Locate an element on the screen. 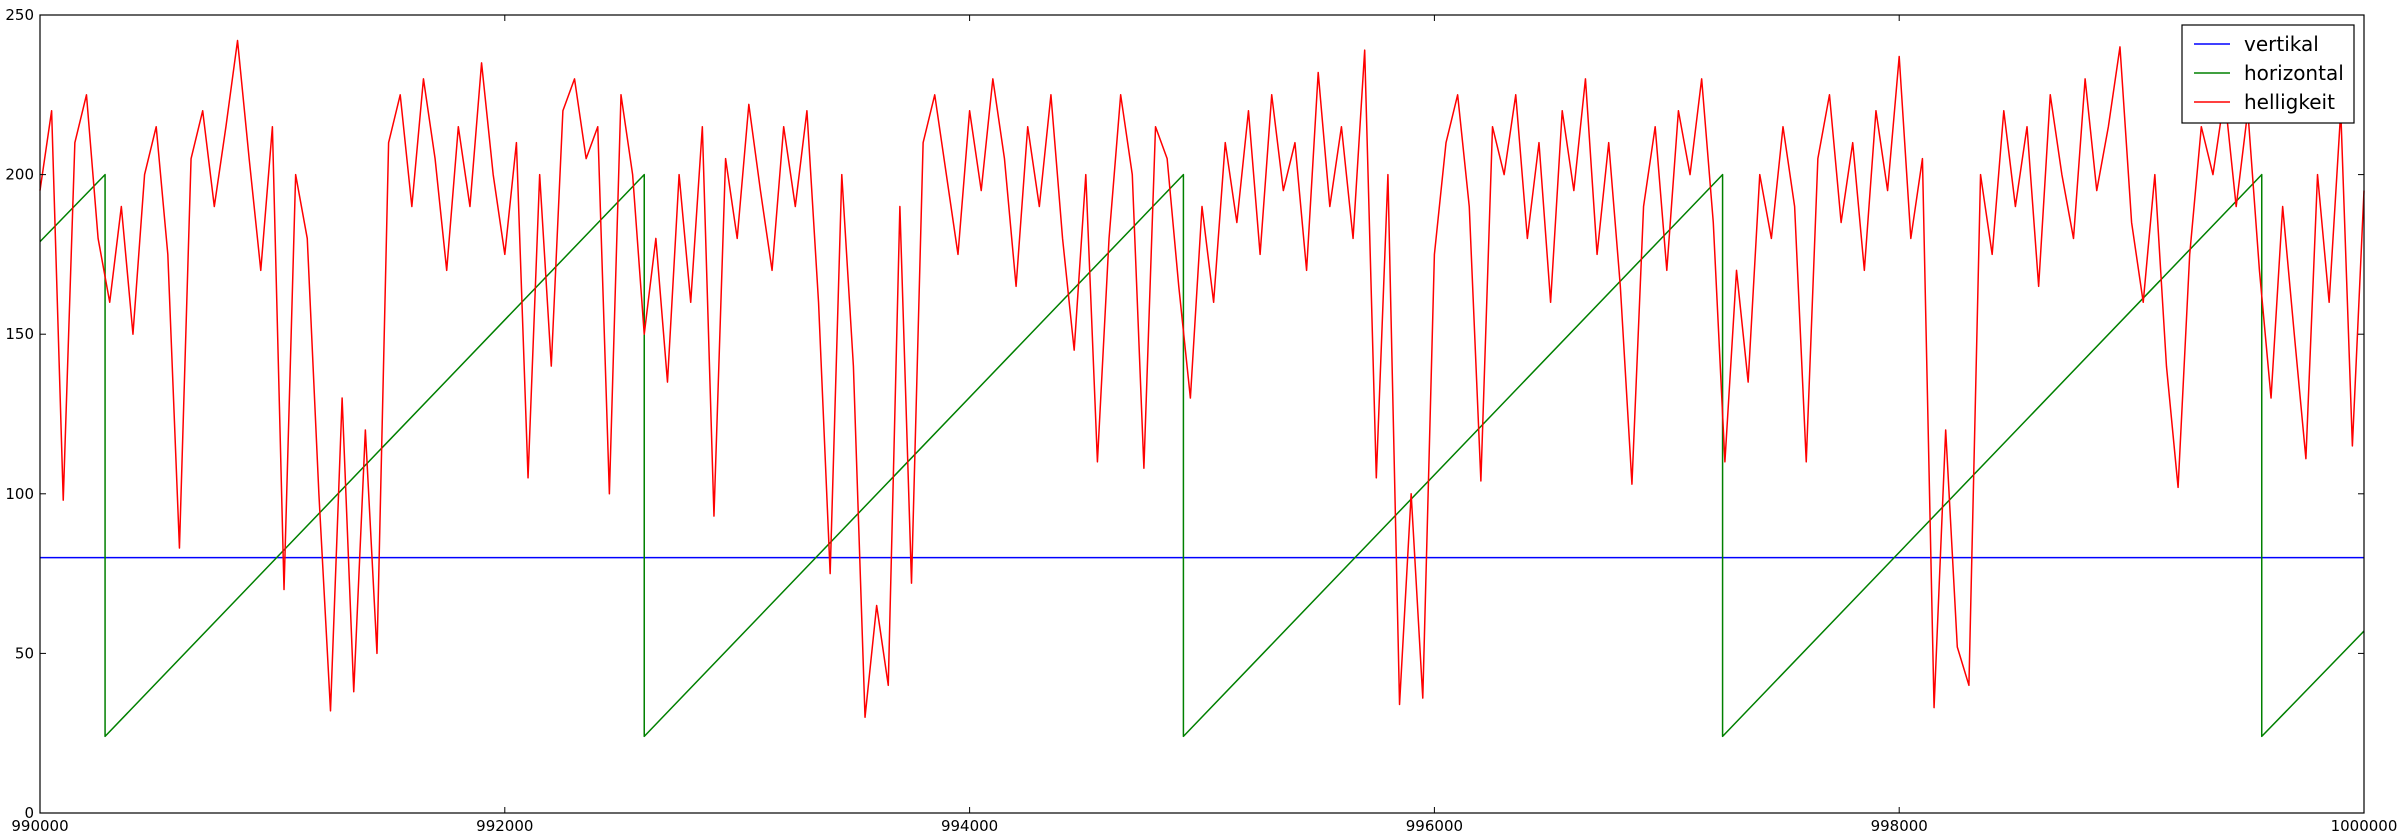  y-tick-label: 250 is located at coordinates (19, 15).